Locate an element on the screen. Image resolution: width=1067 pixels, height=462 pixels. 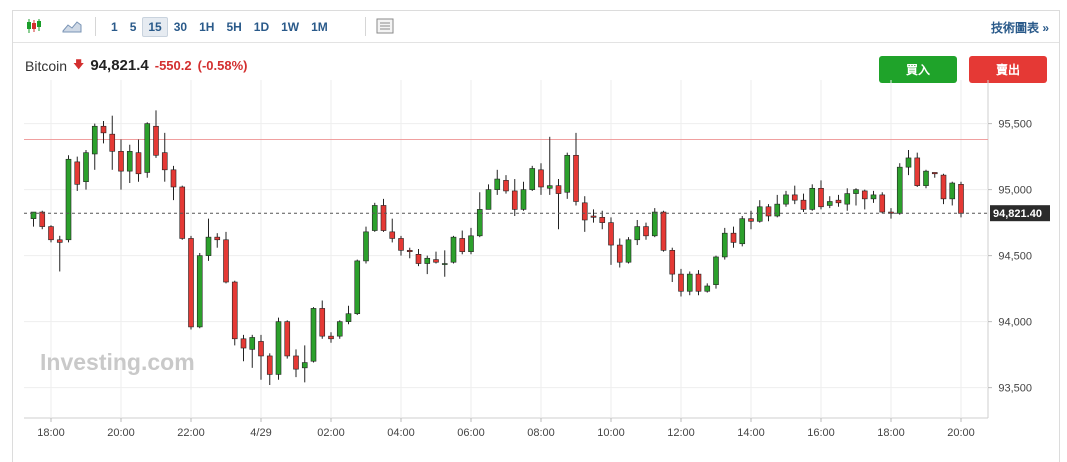
area-chart-icon is located at coordinates (72, 26).